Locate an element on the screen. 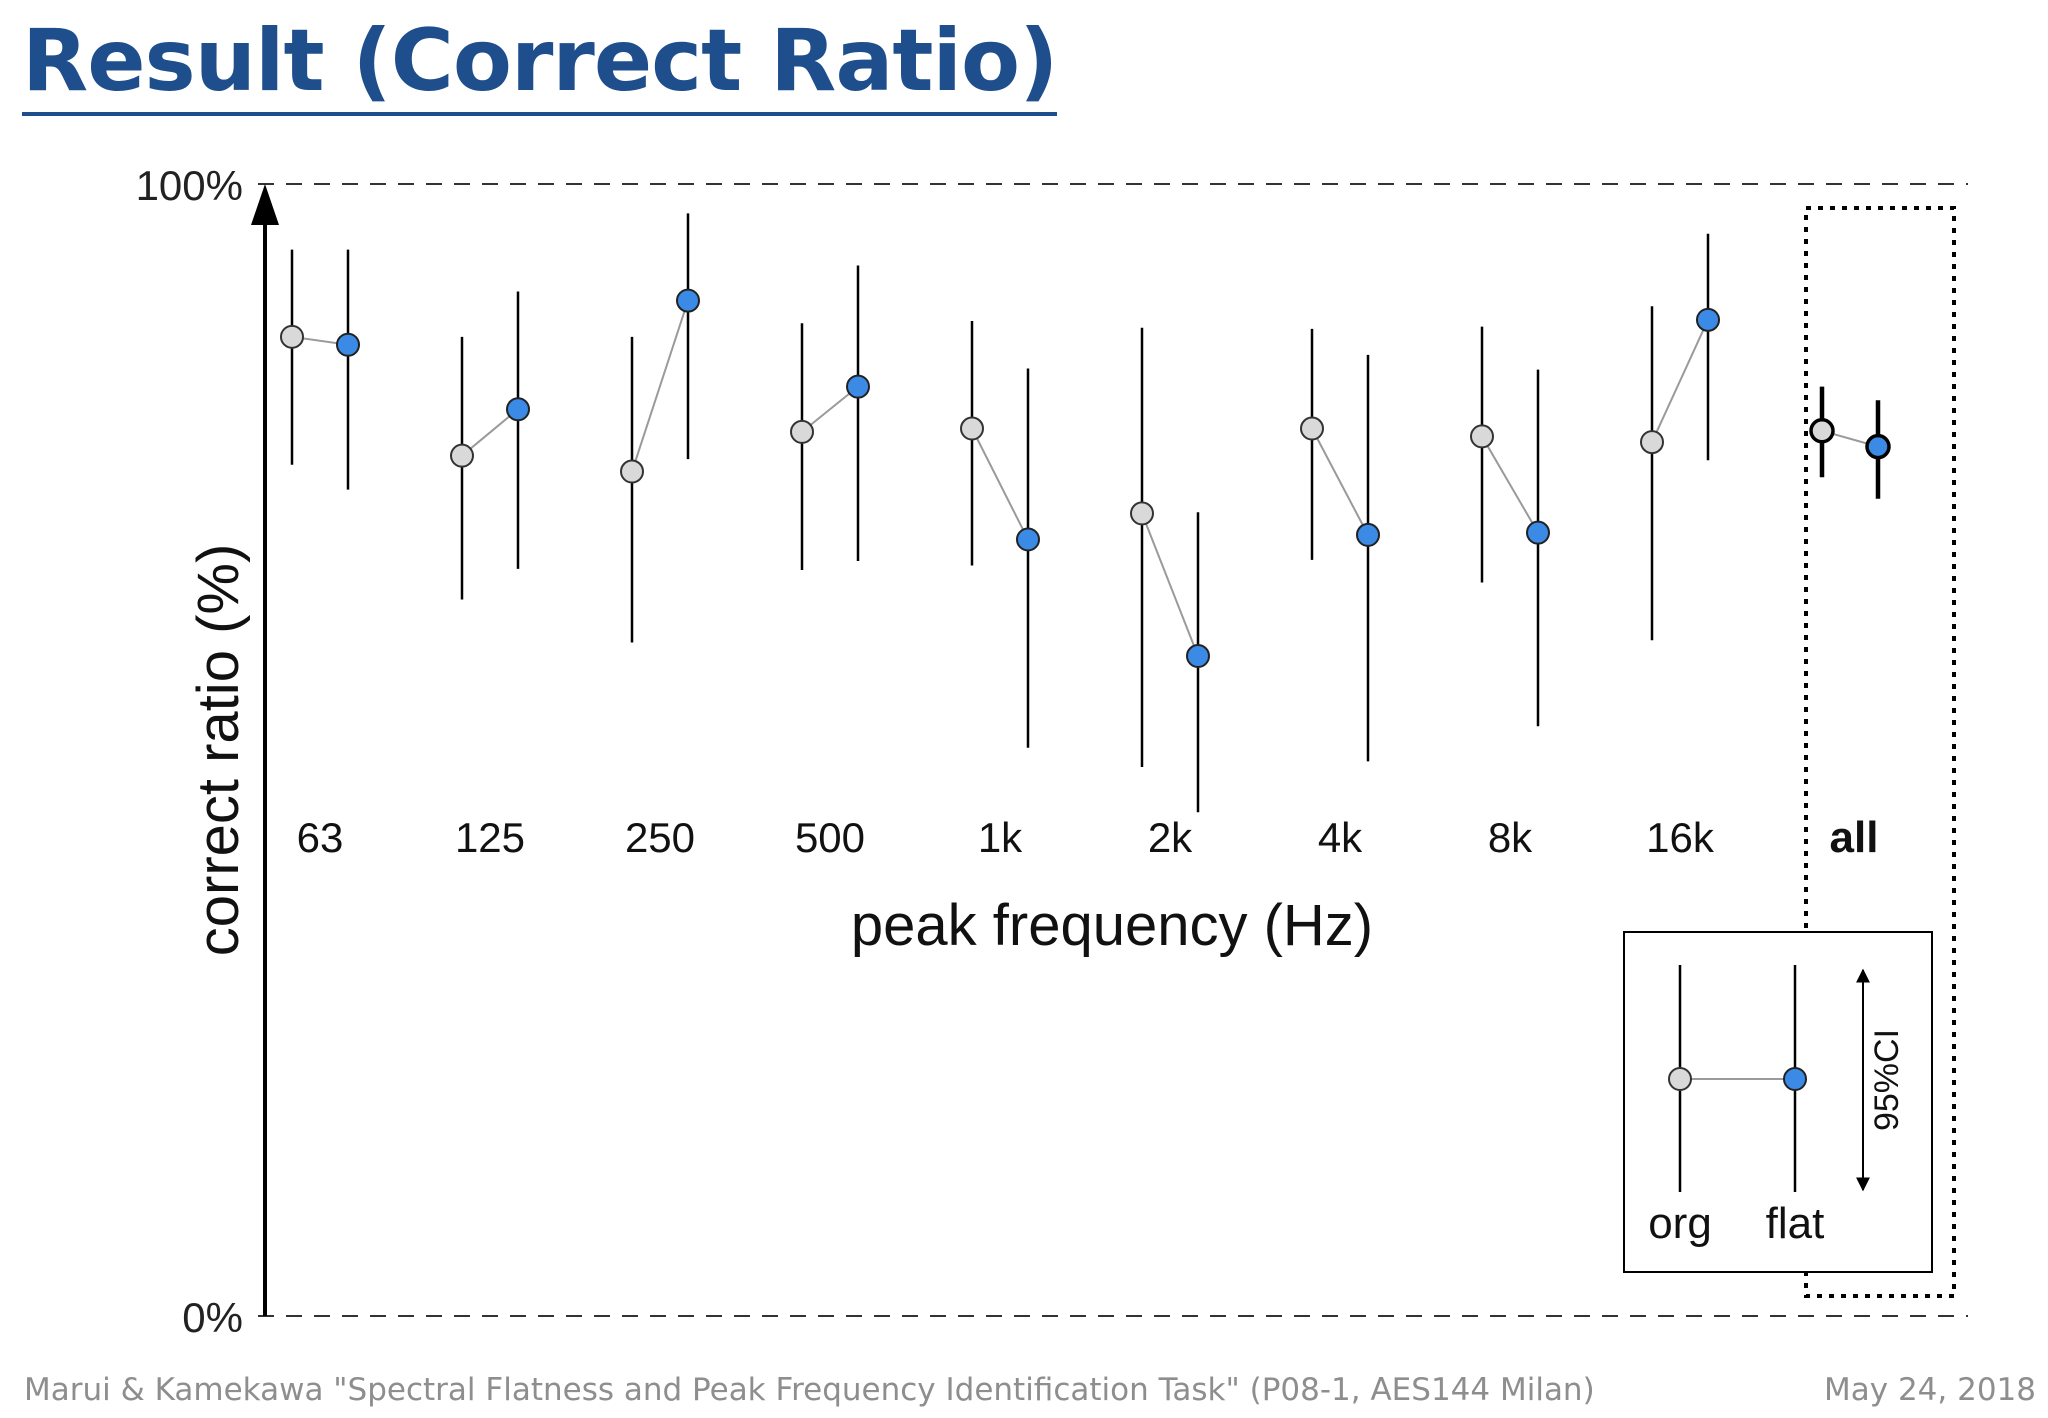 Image resolution: width=2048 pixels, height=1418 pixels. x-tick-label-250: 250 is located at coordinates (660, 837).